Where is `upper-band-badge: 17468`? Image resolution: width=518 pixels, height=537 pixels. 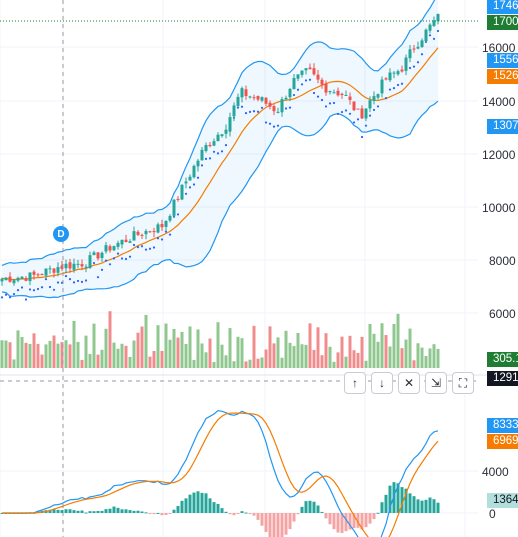 upper-band-badge: 17468 is located at coordinates (502, 7).